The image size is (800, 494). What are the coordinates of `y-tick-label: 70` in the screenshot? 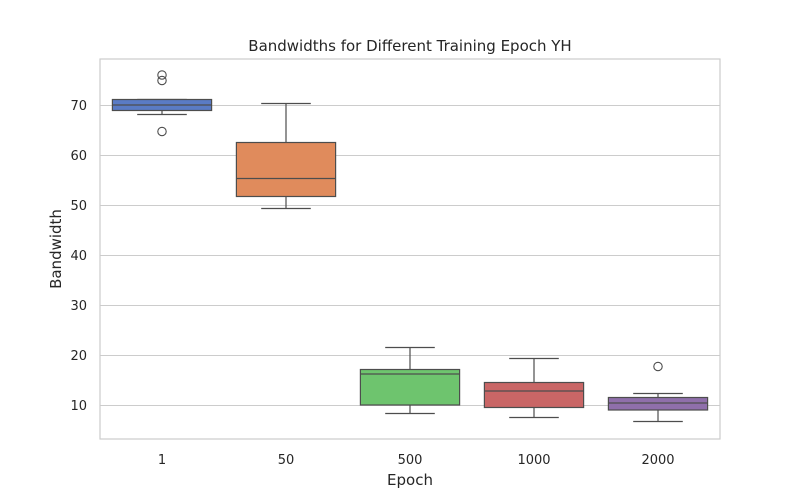 It's located at (78, 106).